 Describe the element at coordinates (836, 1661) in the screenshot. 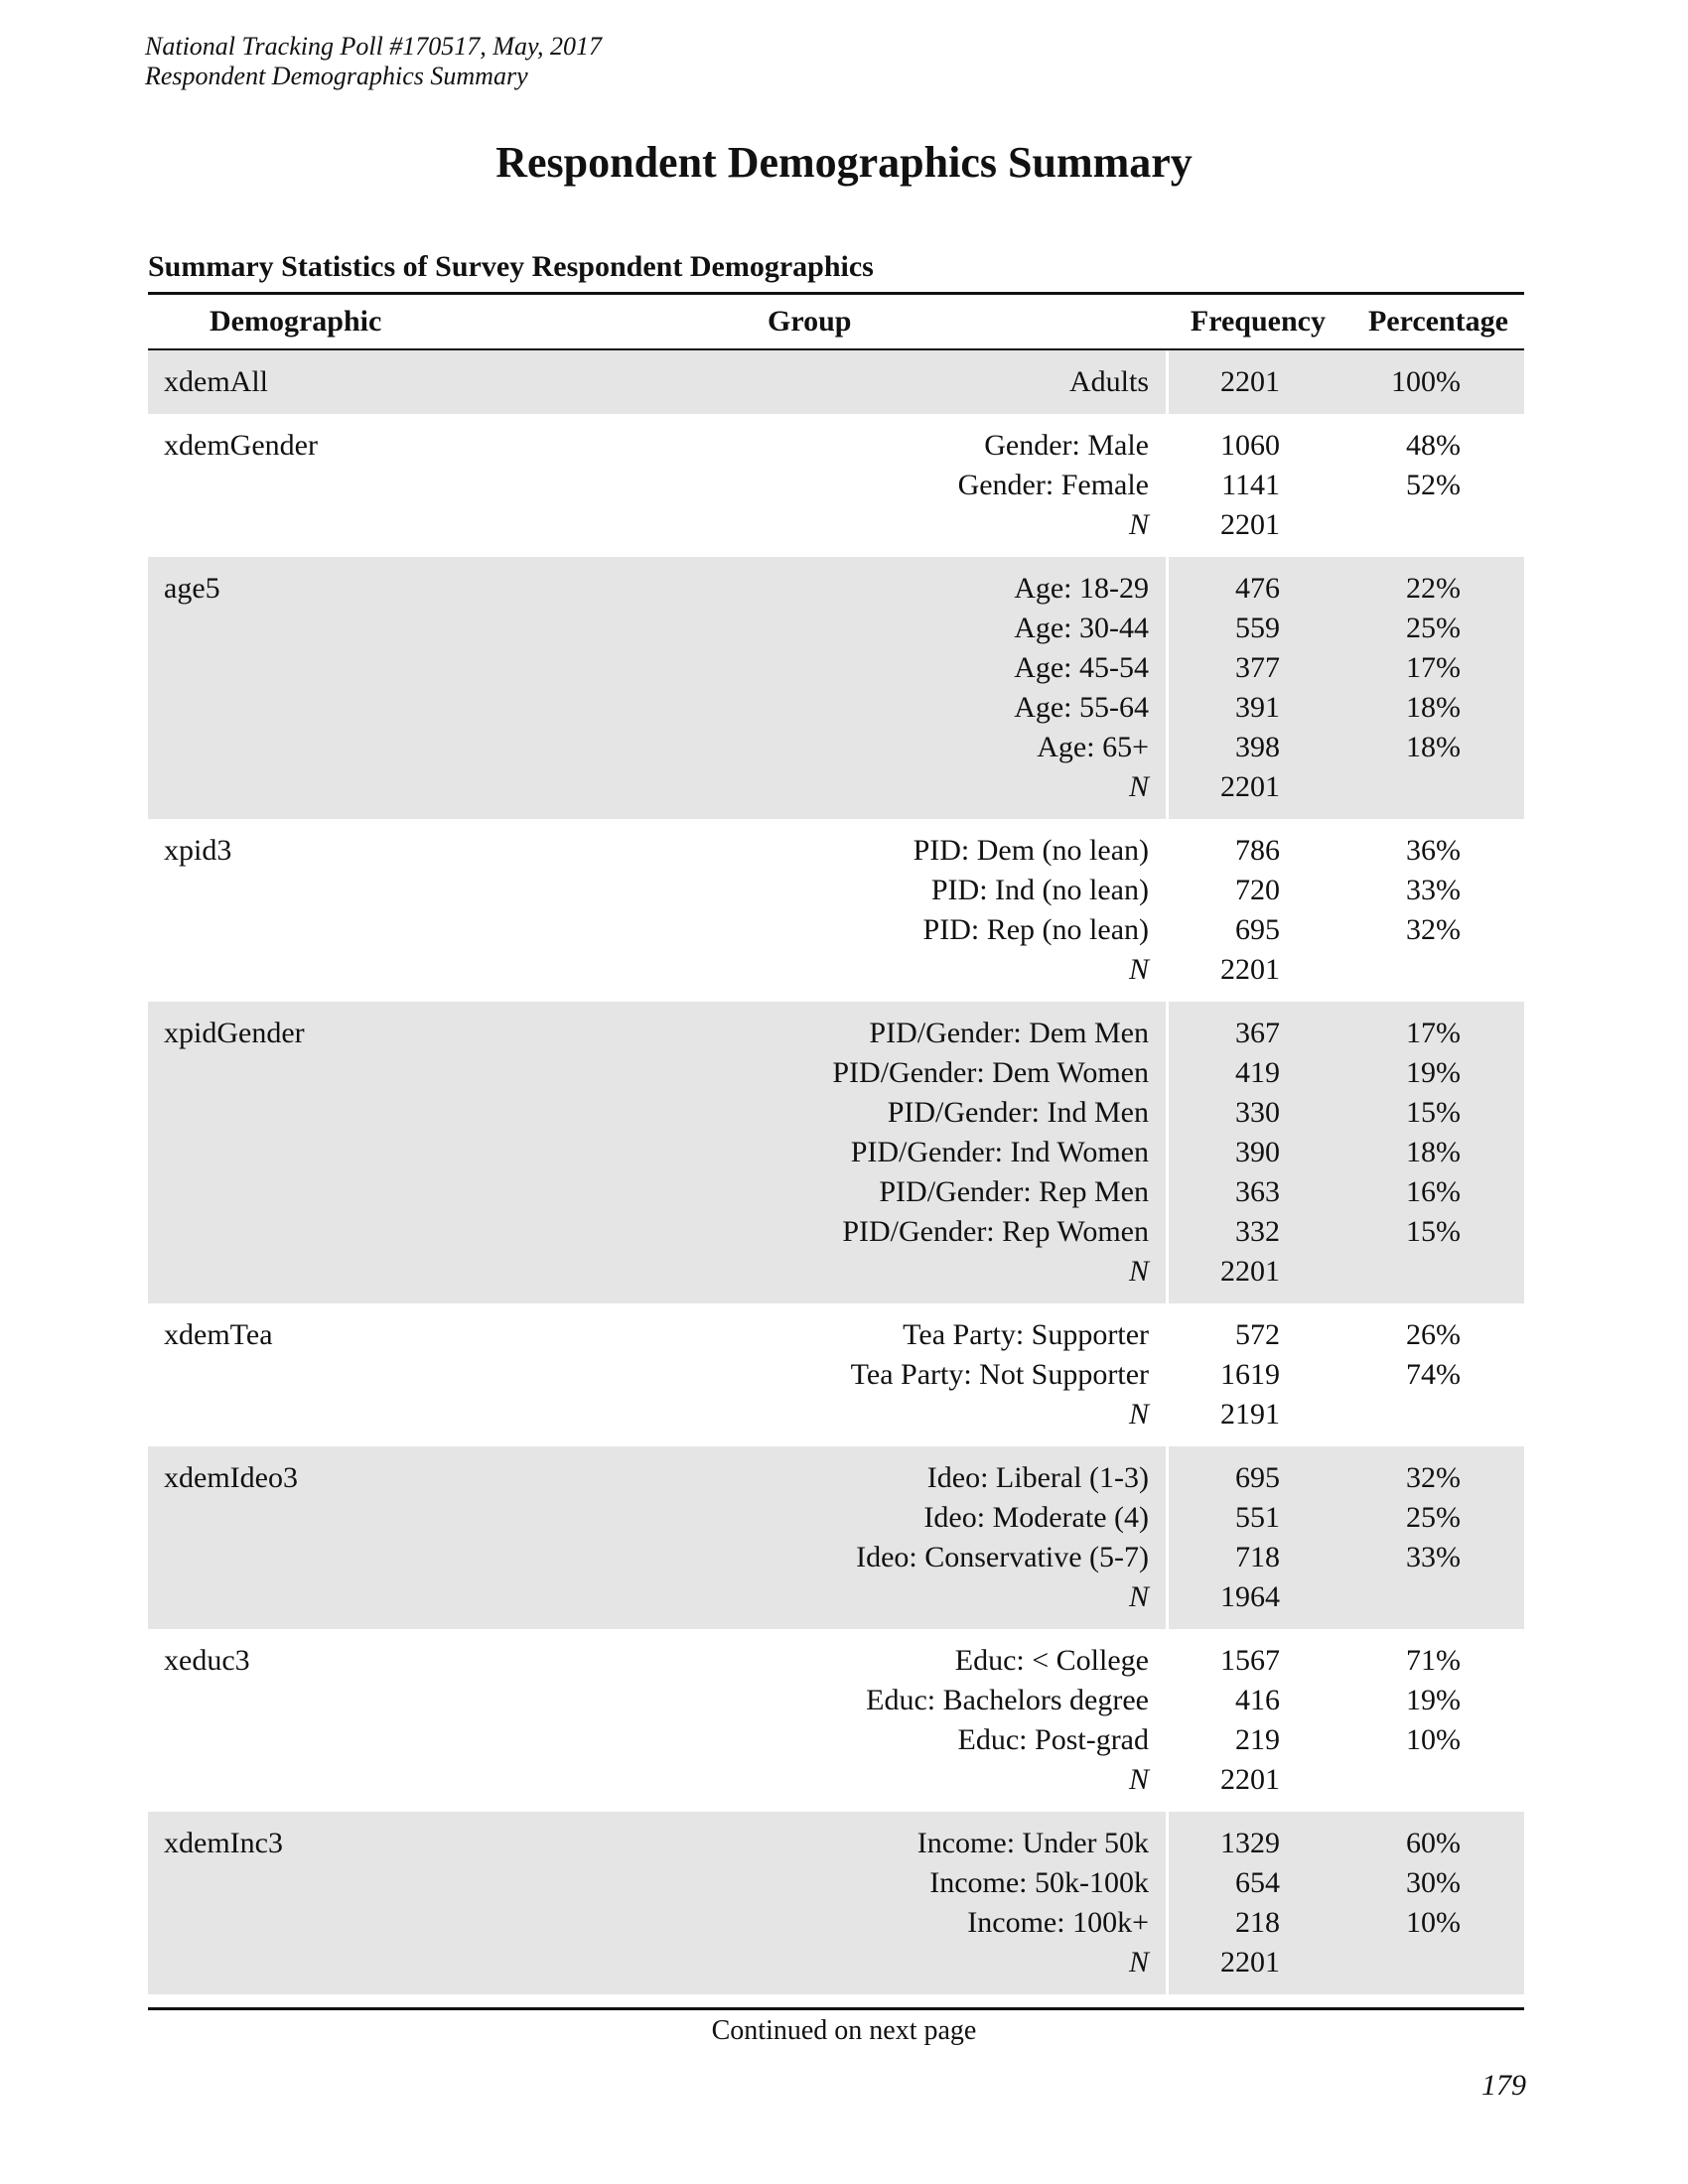

I see `table-row: xeduc3 Educ: < College 1567 71%` at that location.